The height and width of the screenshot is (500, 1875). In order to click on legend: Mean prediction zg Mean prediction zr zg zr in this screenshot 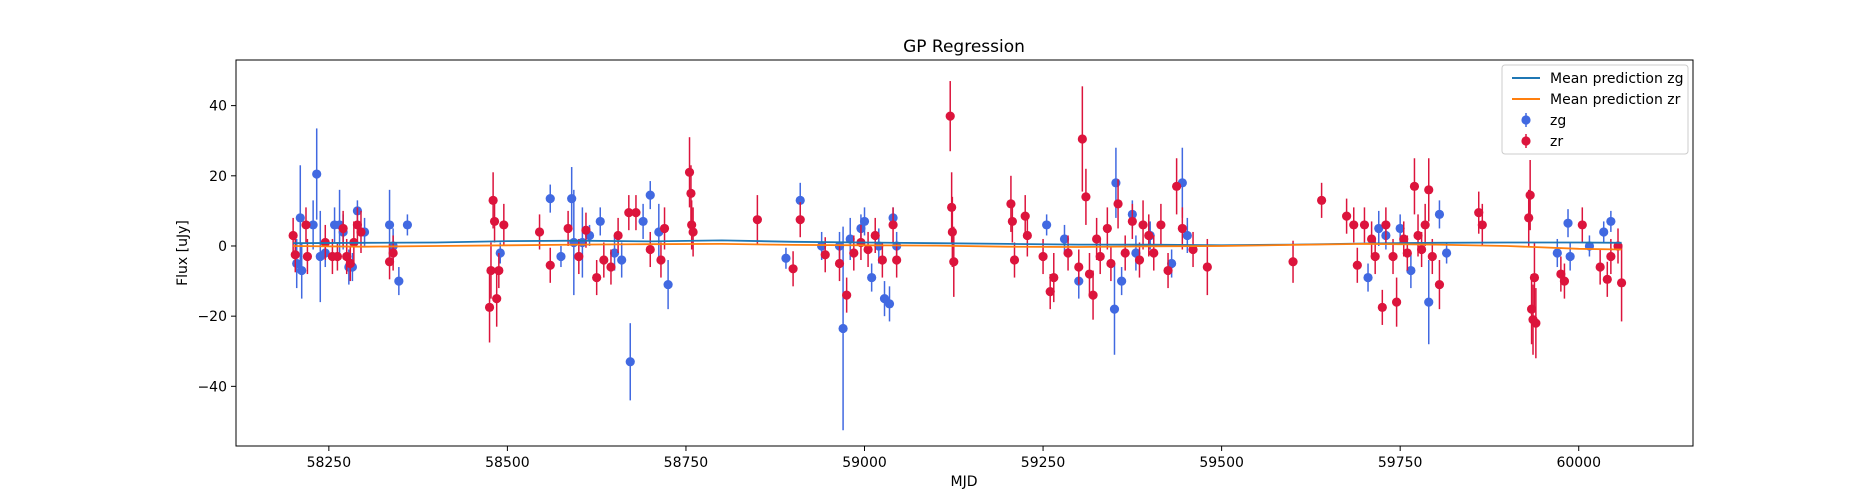, I will do `click(1595, 109)`.